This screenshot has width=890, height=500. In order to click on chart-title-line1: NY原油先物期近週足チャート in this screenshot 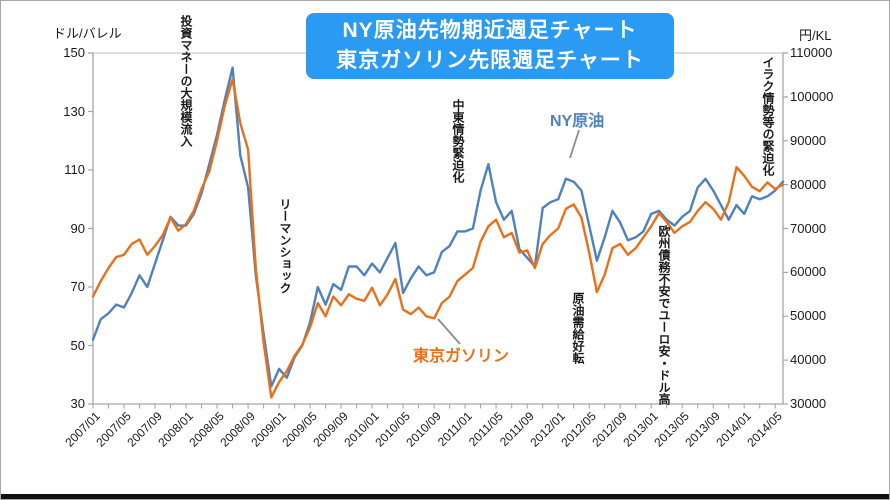, I will do `click(490, 30)`.